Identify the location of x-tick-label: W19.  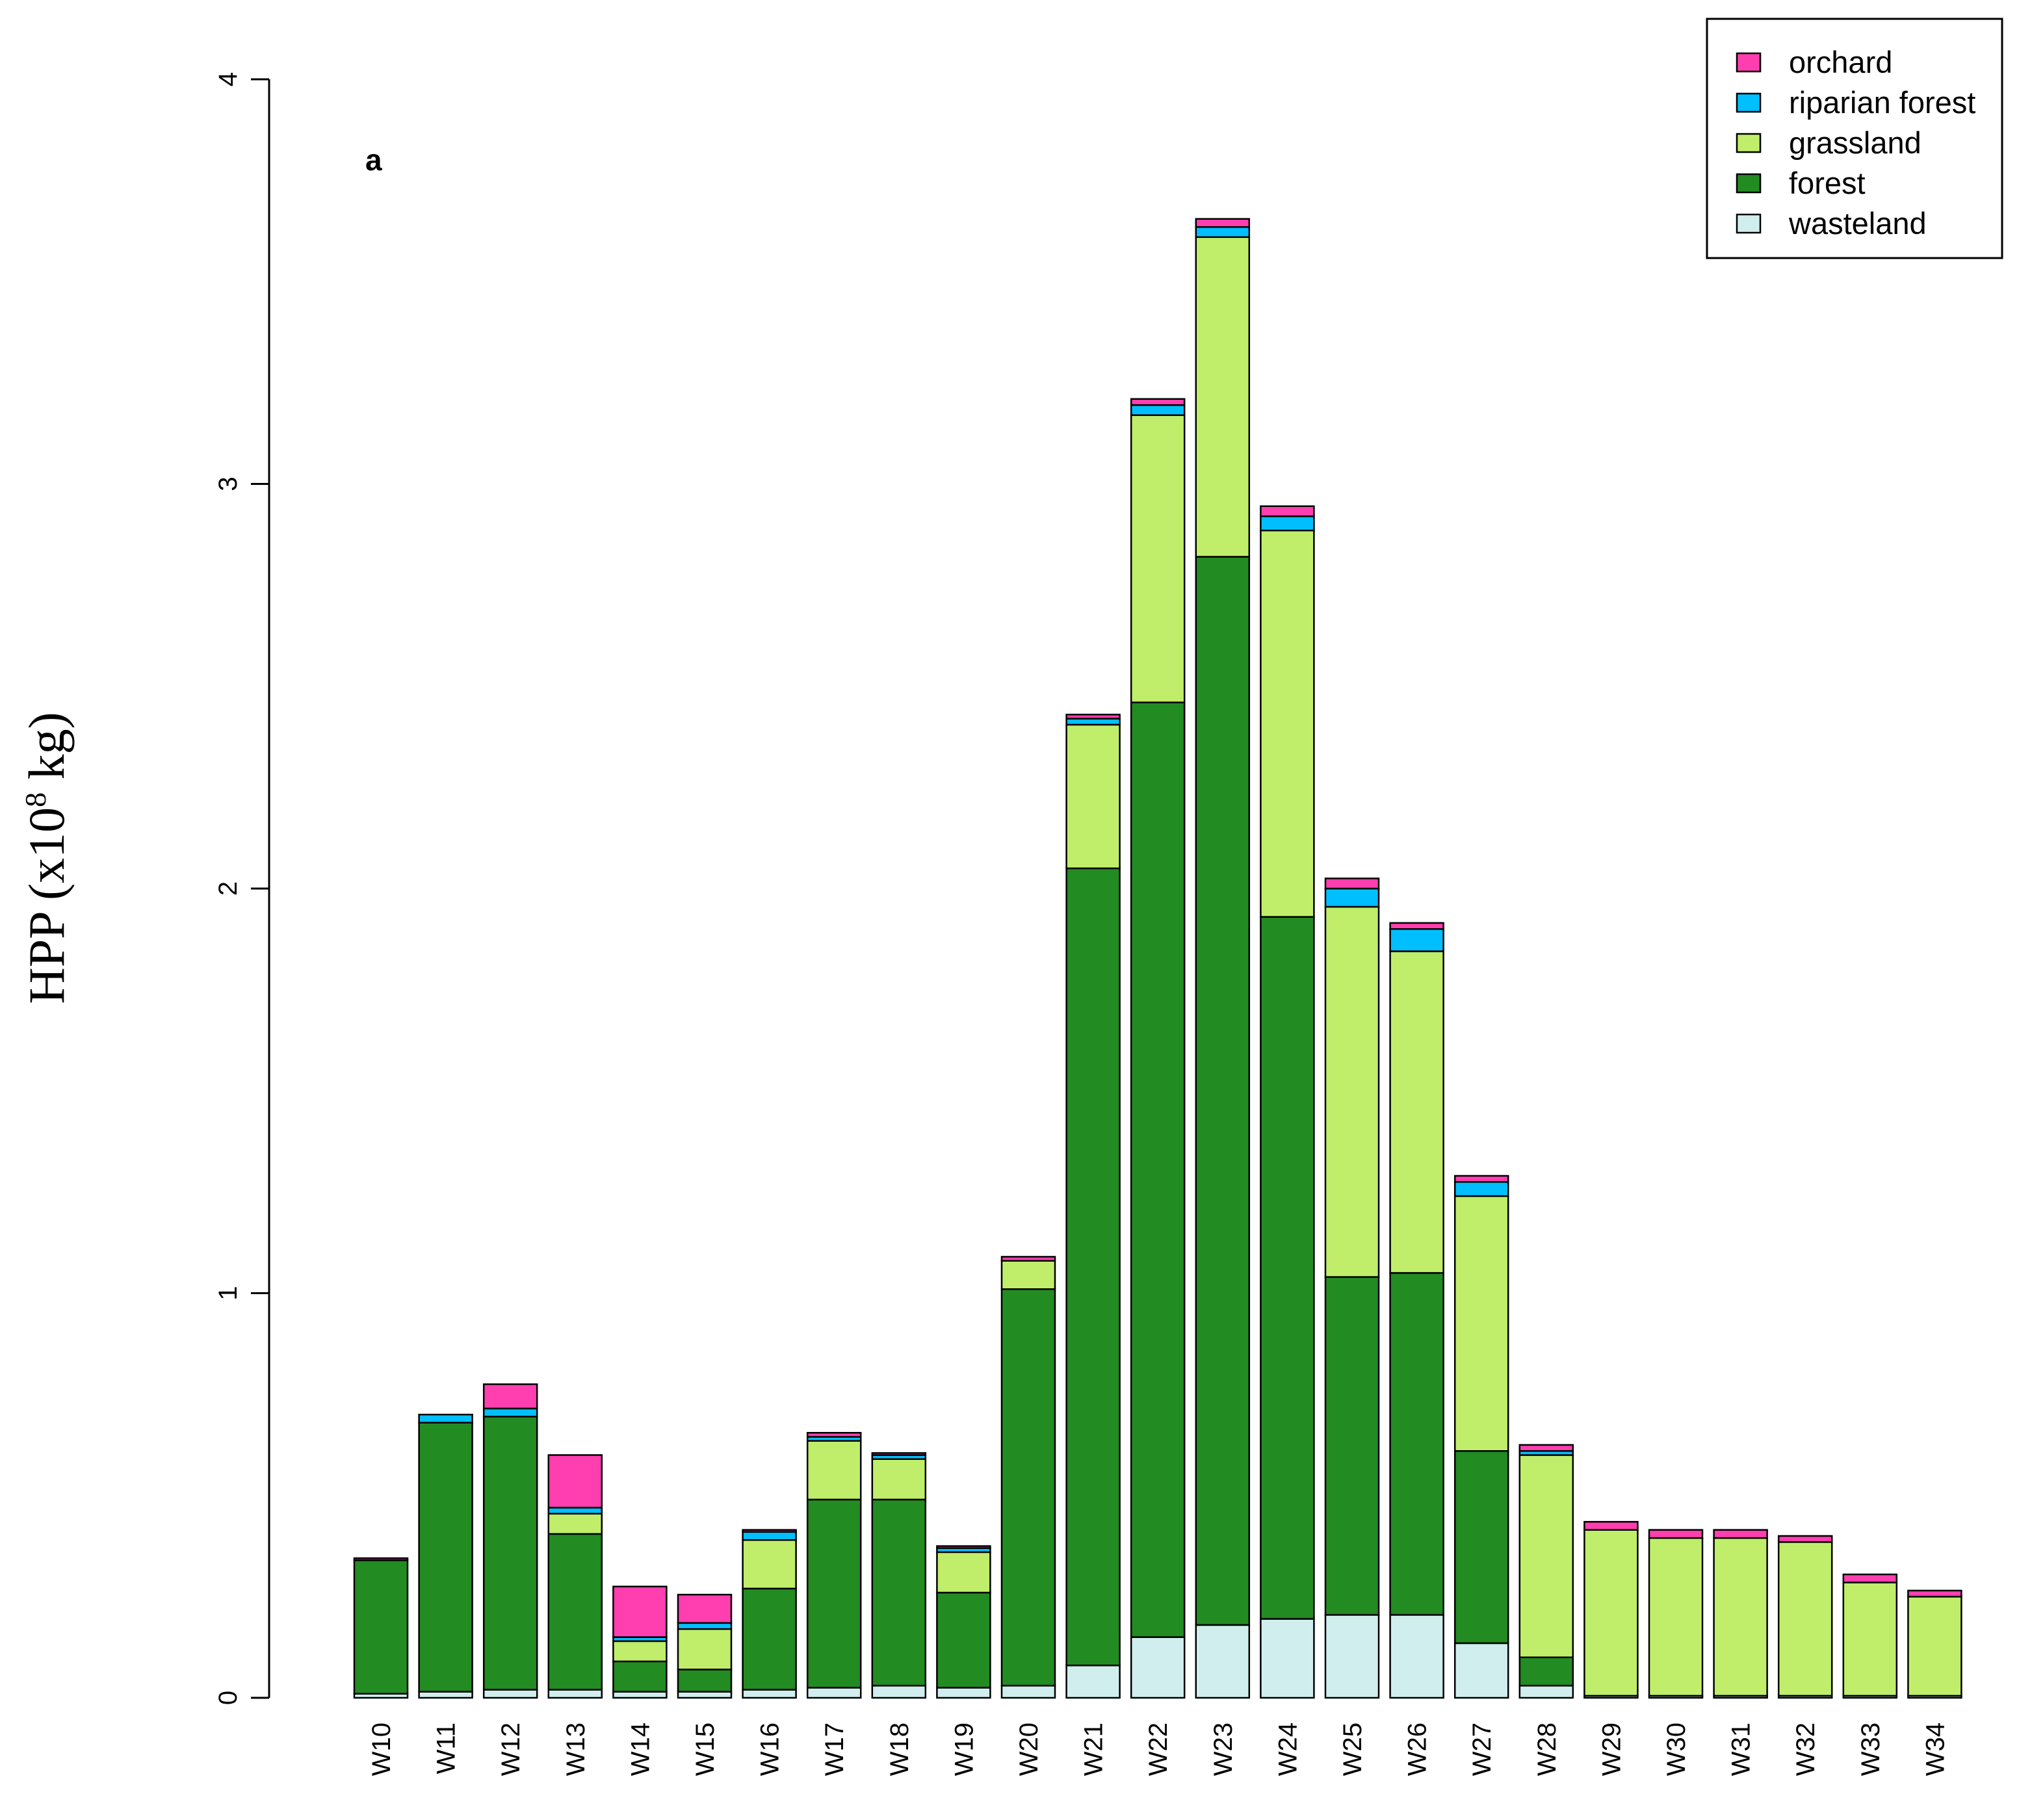
(964, 1749).